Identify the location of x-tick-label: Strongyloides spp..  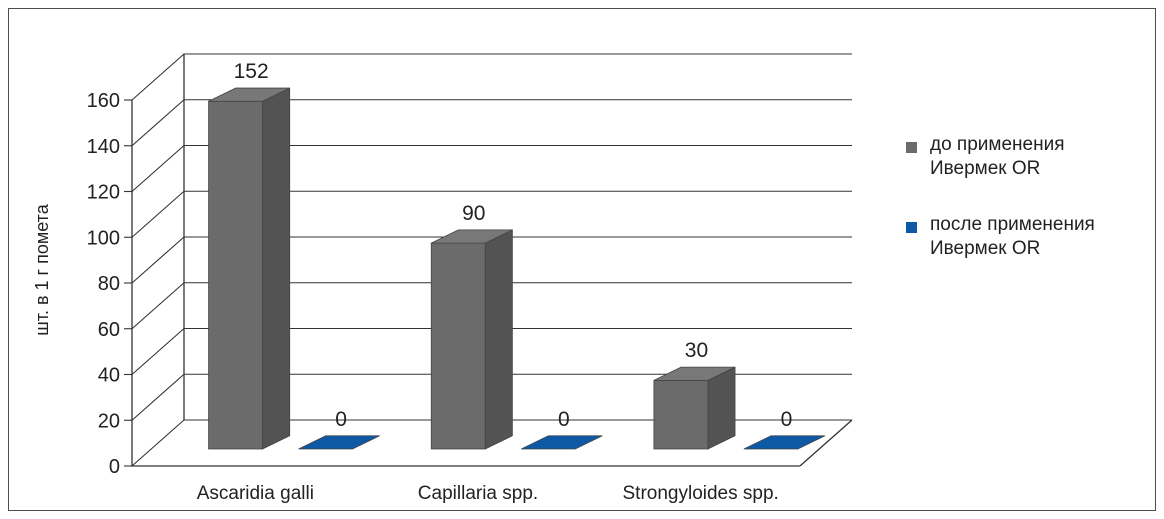
(701, 493).